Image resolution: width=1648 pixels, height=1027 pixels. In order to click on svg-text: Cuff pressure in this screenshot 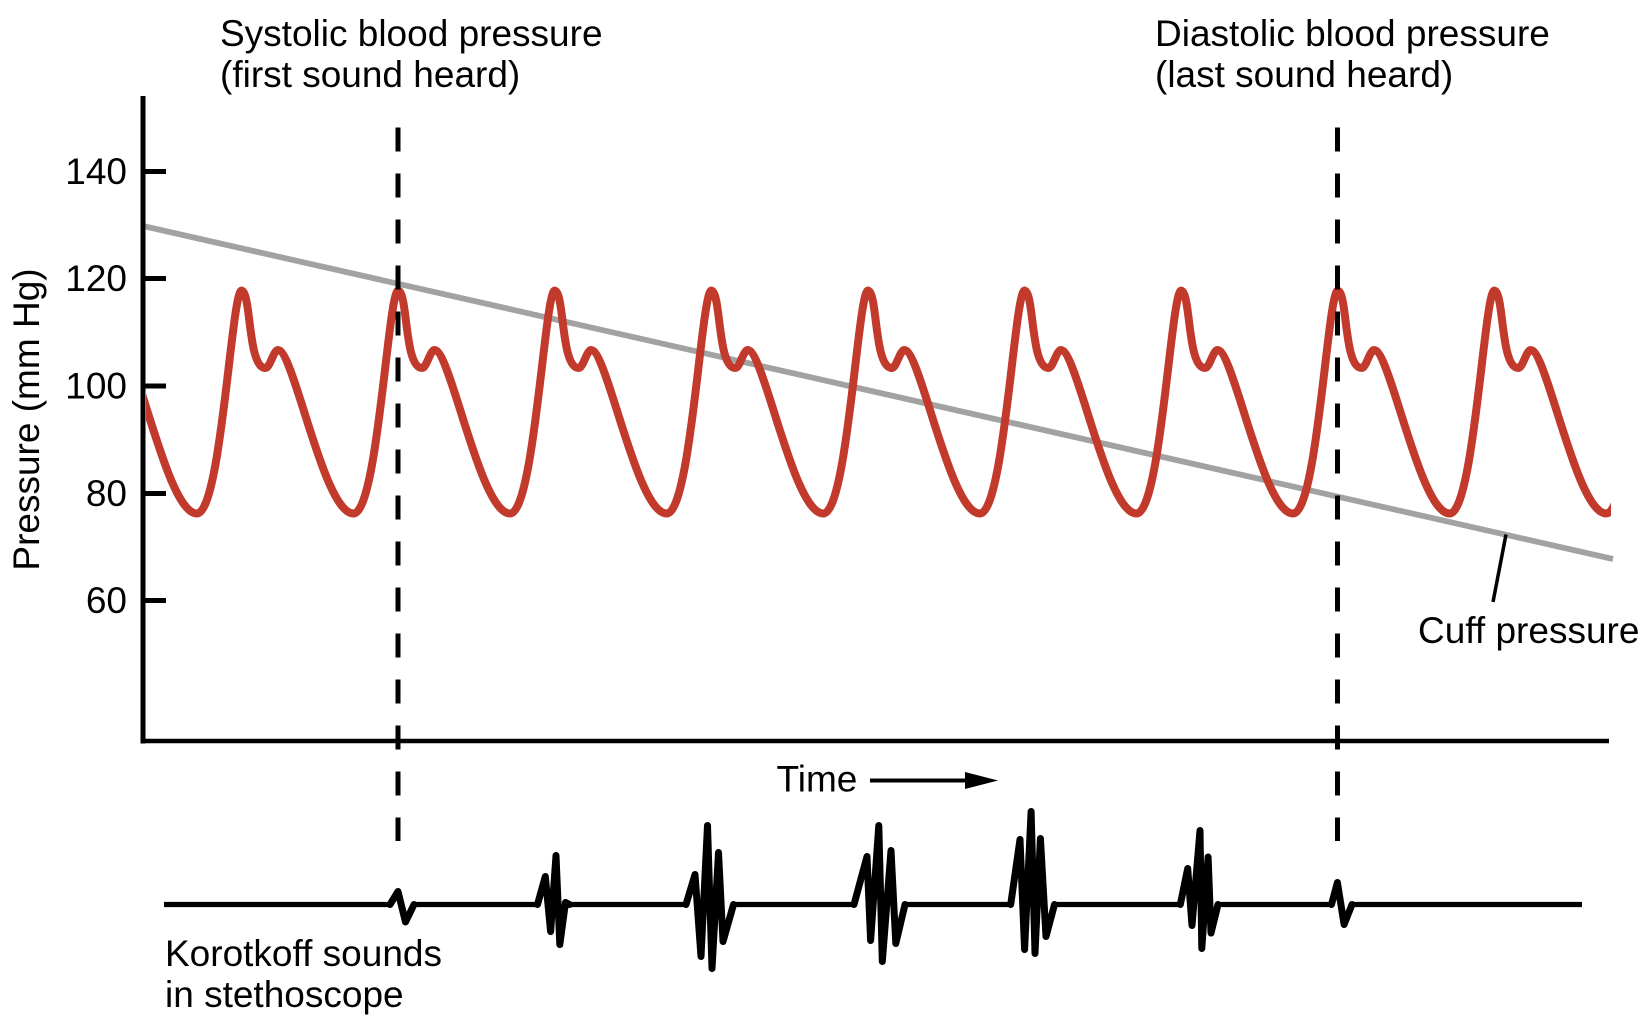, I will do `click(1528, 630)`.